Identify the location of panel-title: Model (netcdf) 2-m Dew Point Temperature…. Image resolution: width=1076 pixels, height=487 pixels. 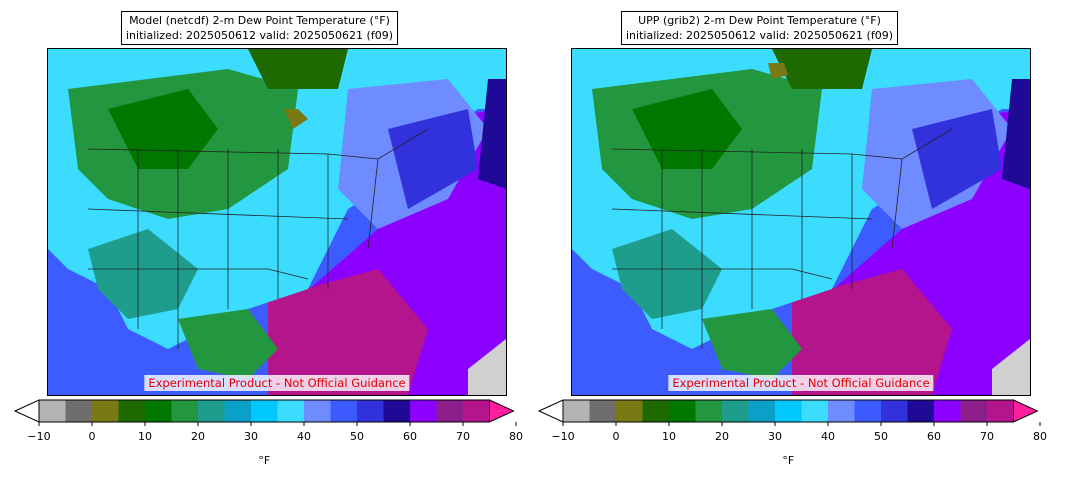
(259, 28).